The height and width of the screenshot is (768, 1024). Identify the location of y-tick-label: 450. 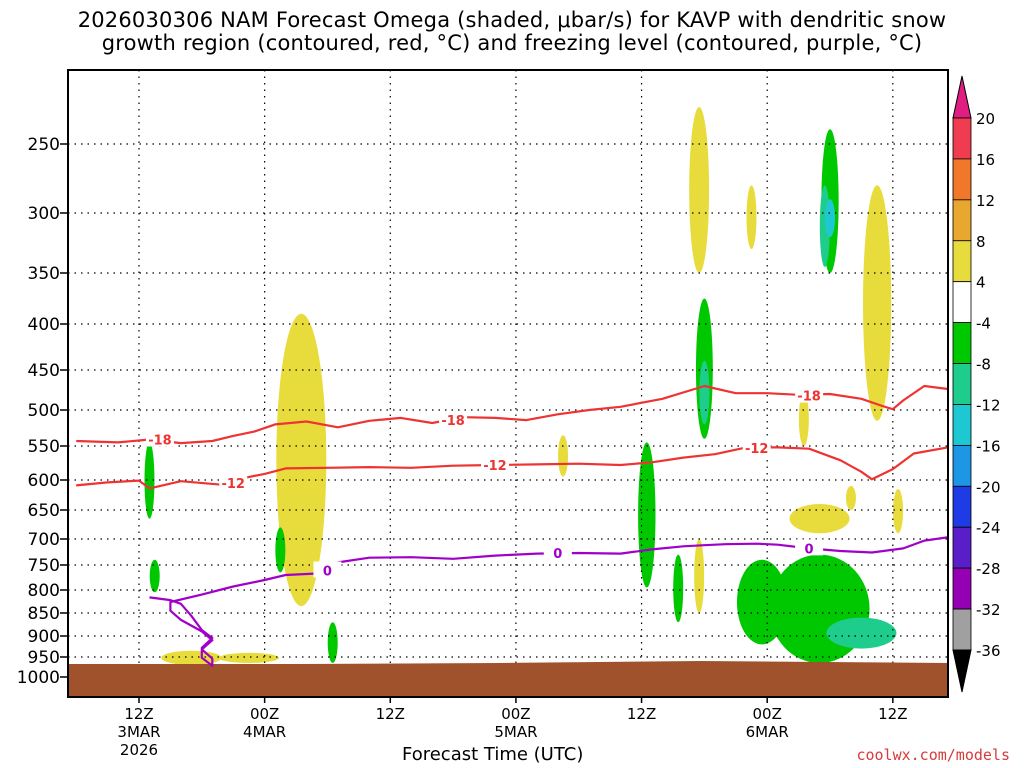
(44, 371).